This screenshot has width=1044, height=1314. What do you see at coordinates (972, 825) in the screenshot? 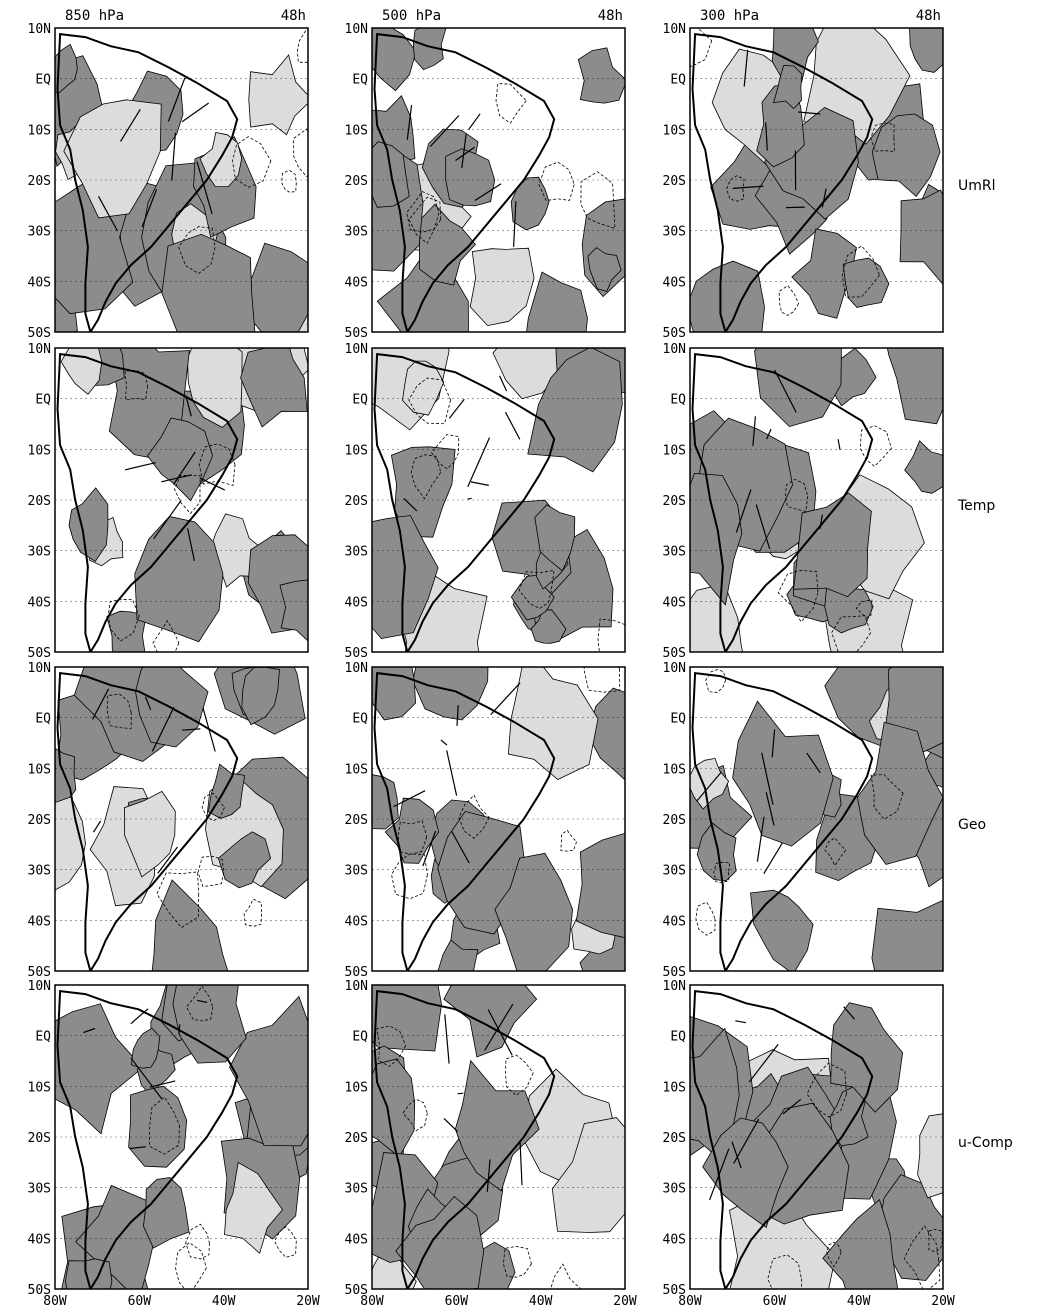
I see `row-variable-label: Geo` at bounding box center [972, 825].